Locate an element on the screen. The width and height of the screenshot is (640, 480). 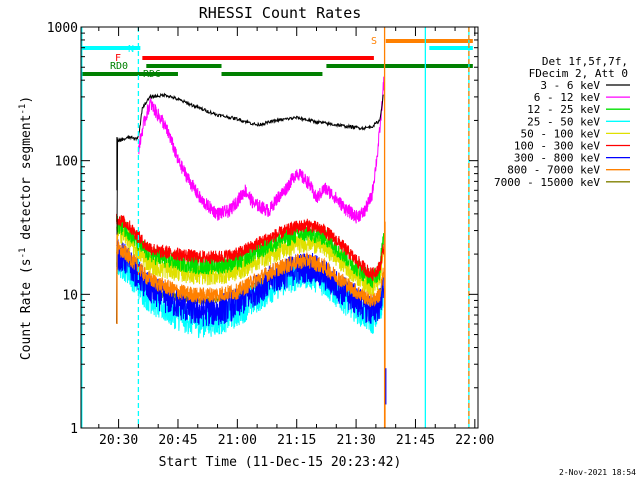
legend-label-s1: 6 - 12 keV is located at coordinates (567, 97).